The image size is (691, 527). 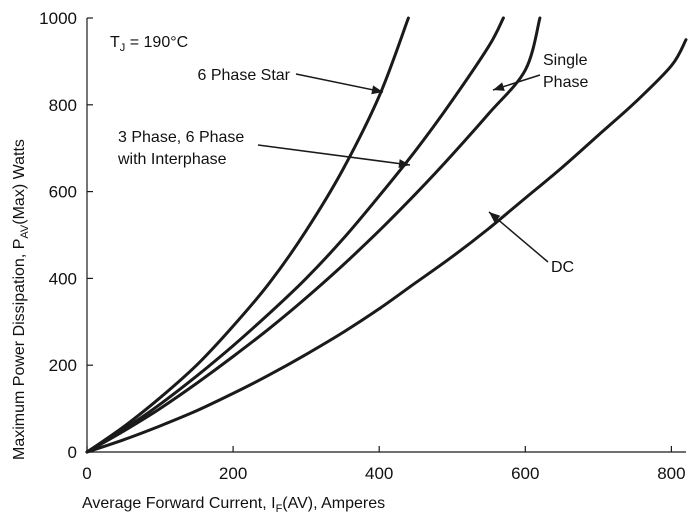 What do you see at coordinates (63, 278) in the screenshot?
I see `y-tick-label: 400` at bounding box center [63, 278].